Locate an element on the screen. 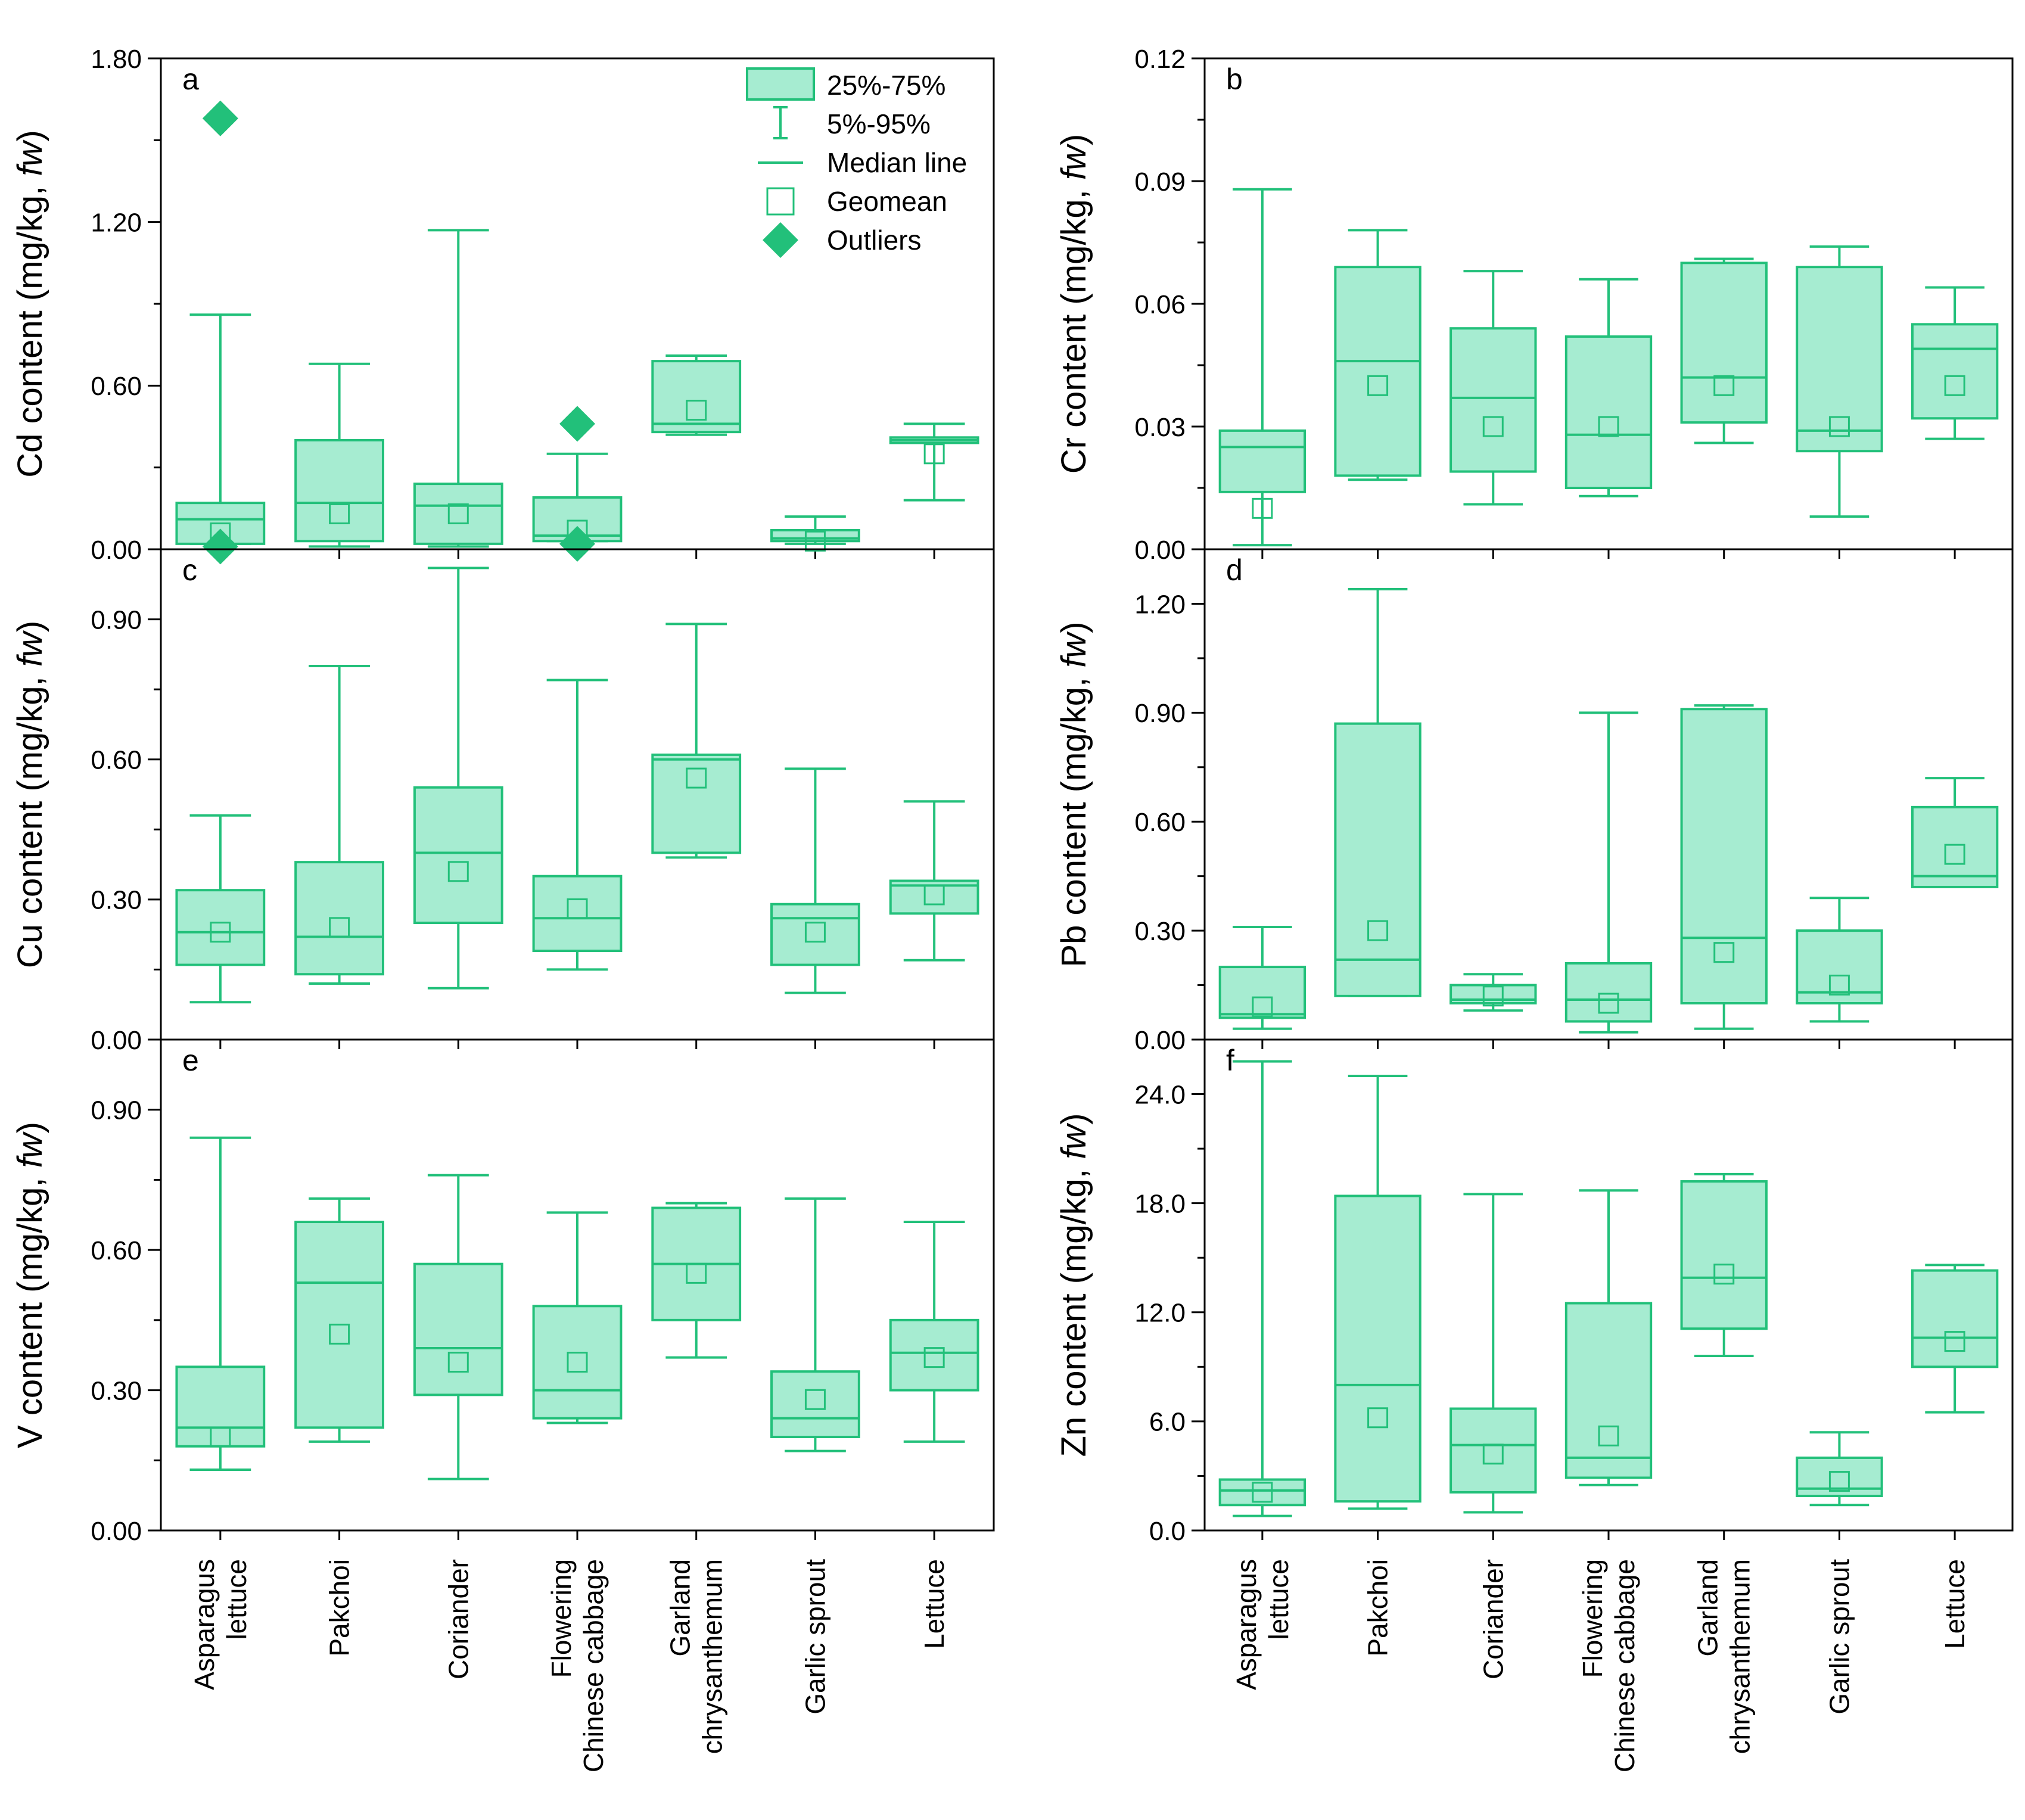 This screenshot has height=1820, width=2025. outlier-marker is located at coordinates (220, 546).